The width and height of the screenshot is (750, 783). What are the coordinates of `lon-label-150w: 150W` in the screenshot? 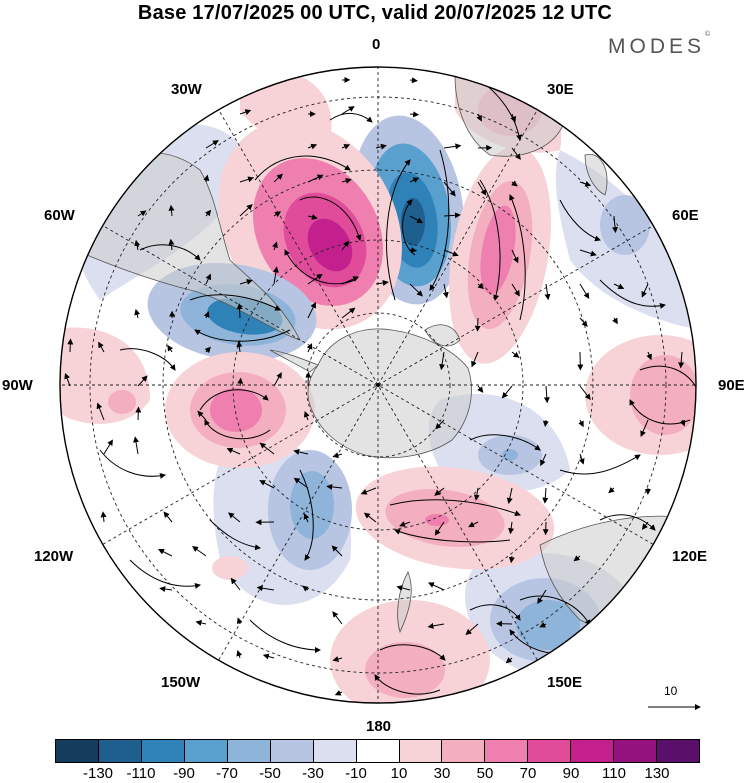 It's located at (181, 682).